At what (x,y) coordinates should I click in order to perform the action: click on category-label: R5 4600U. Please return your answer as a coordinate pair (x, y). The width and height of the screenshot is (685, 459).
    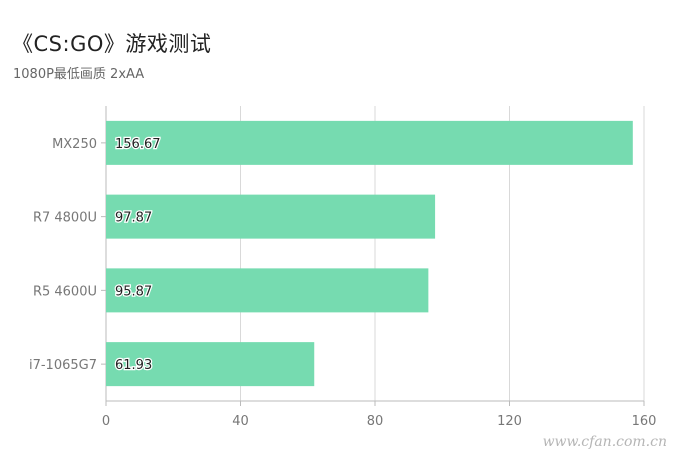
    Looking at the image, I should click on (65, 291).